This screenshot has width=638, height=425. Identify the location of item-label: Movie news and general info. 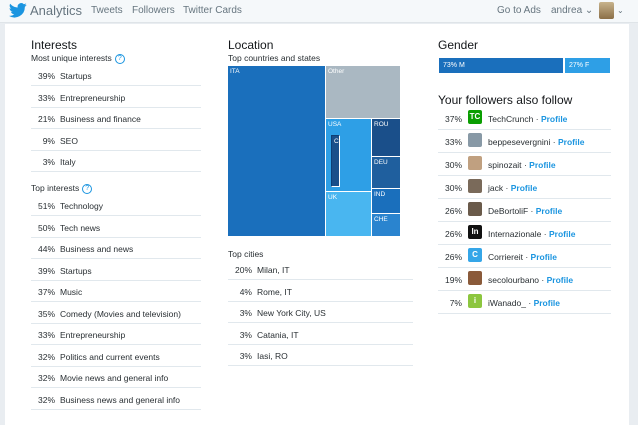
(114, 378).